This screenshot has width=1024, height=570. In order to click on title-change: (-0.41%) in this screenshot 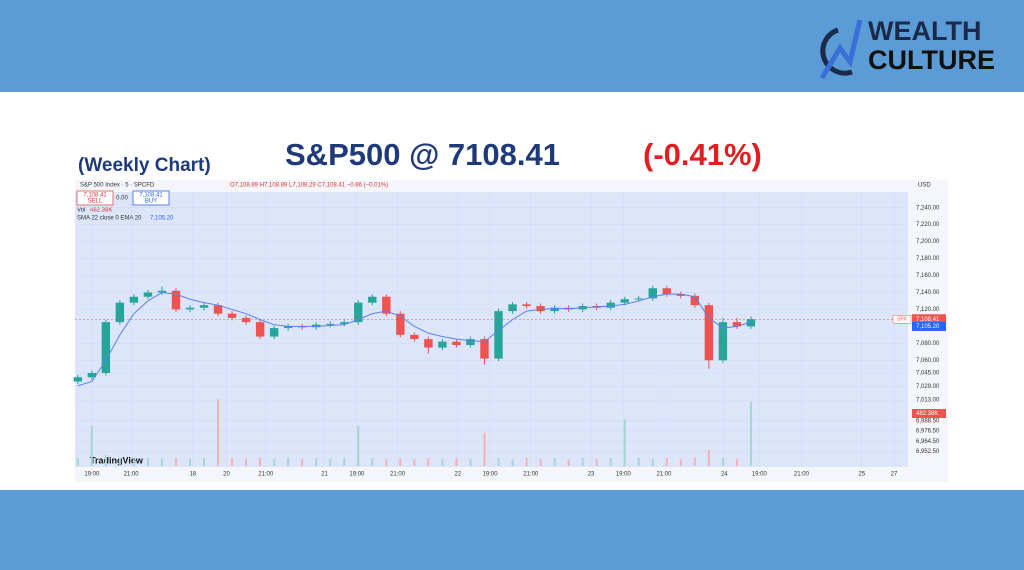, I will do `click(702, 154)`.